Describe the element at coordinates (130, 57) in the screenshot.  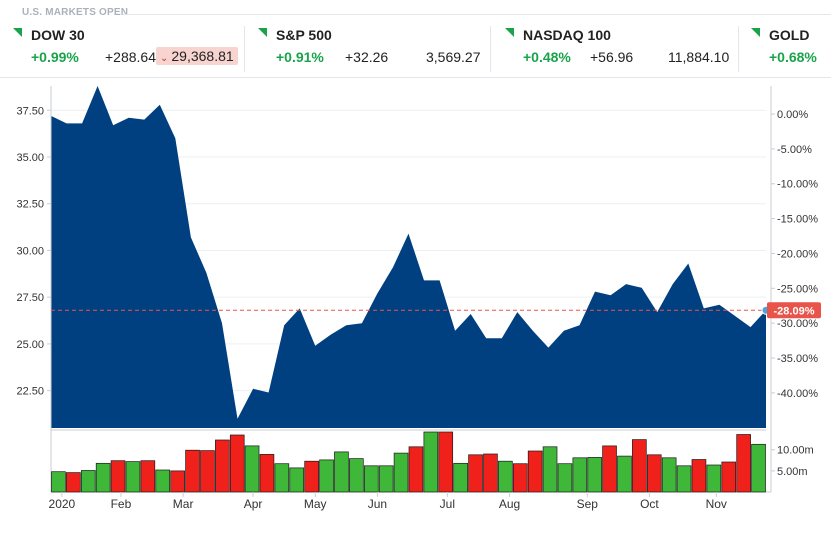
I see `quote-point-change: +288.64` at that location.